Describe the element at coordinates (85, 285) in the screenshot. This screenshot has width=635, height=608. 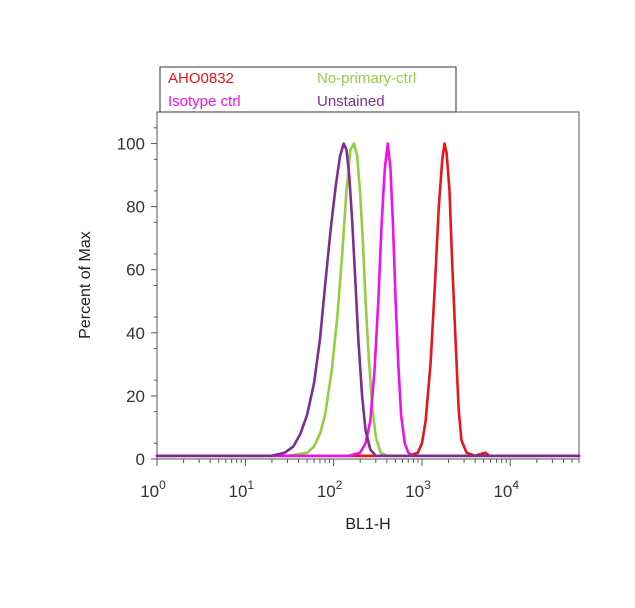
I see `y-axis-title: Percent of Max` at that location.